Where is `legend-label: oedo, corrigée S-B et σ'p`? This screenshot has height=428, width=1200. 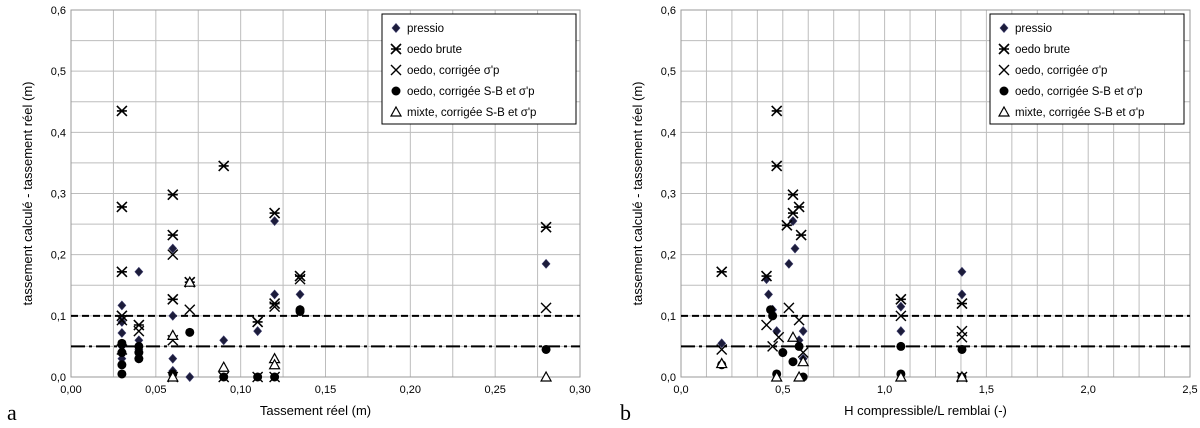
legend-label: oedo, corrigée S-B et σ'p is located at coordinates (1079, 92).